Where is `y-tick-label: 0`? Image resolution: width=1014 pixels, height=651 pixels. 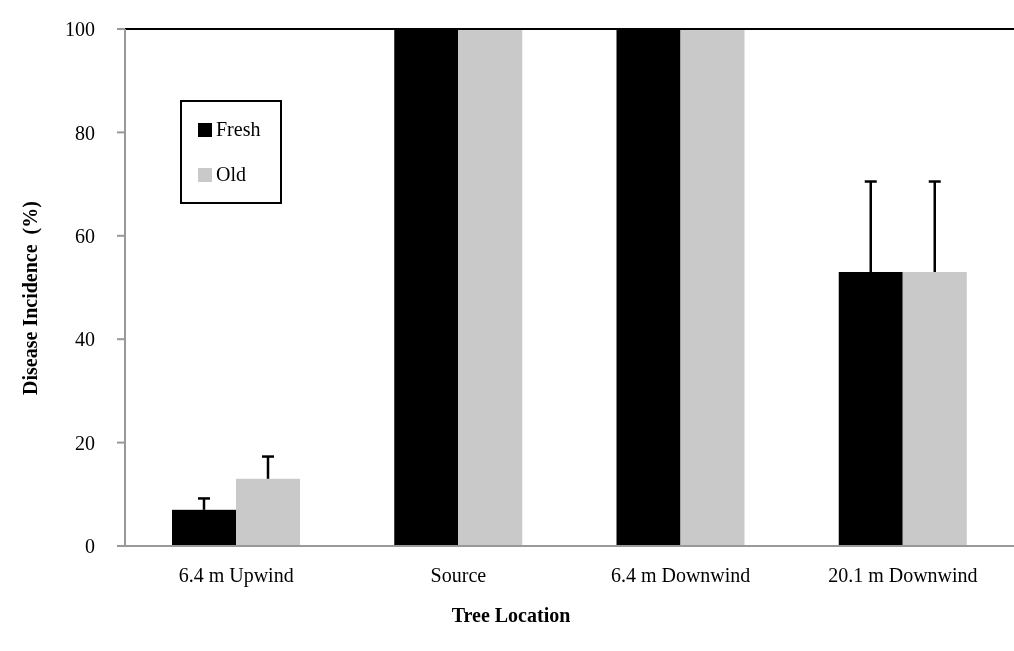
y-tick-label: 0 is located at coordinates (90, 546).